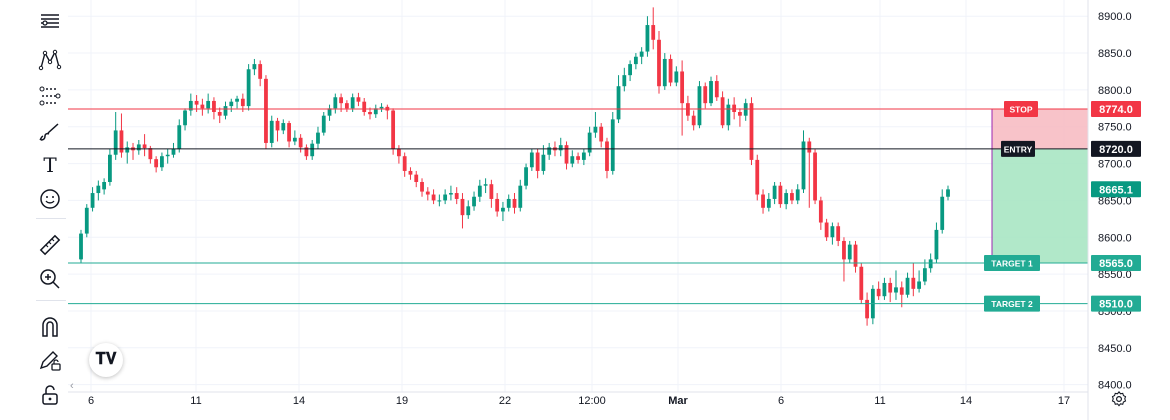 The width and height of the screenshot is (1170, 420). I want to click on target-2-tag, so click(1012, 303).